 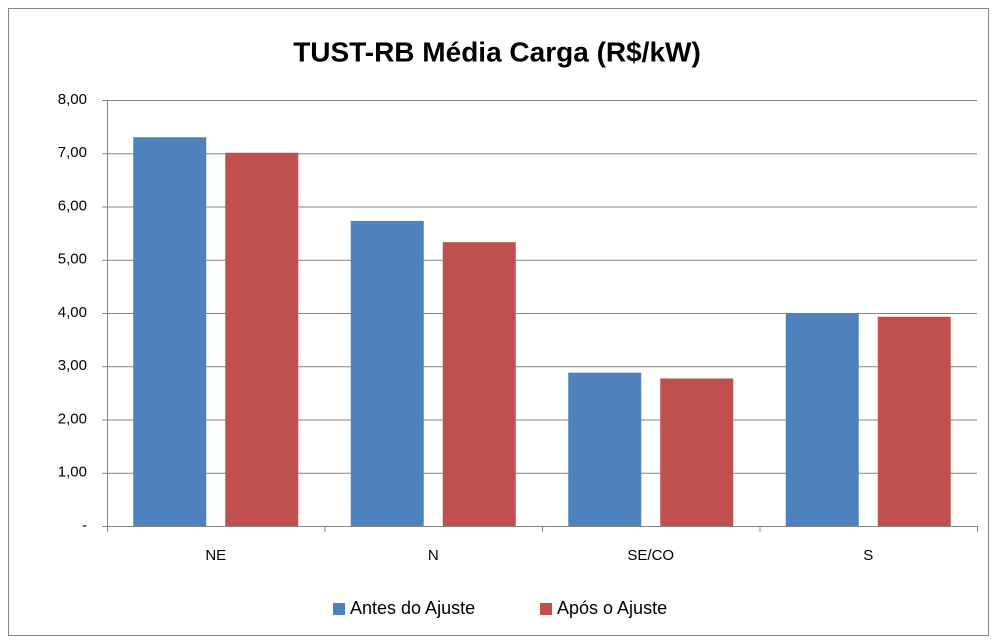 What do you see at coordinates (497, 51) in the screenshot?
I see `chart-title: TUST-RB Média Carga (R$/kW)` at bounding box center [497, 51].